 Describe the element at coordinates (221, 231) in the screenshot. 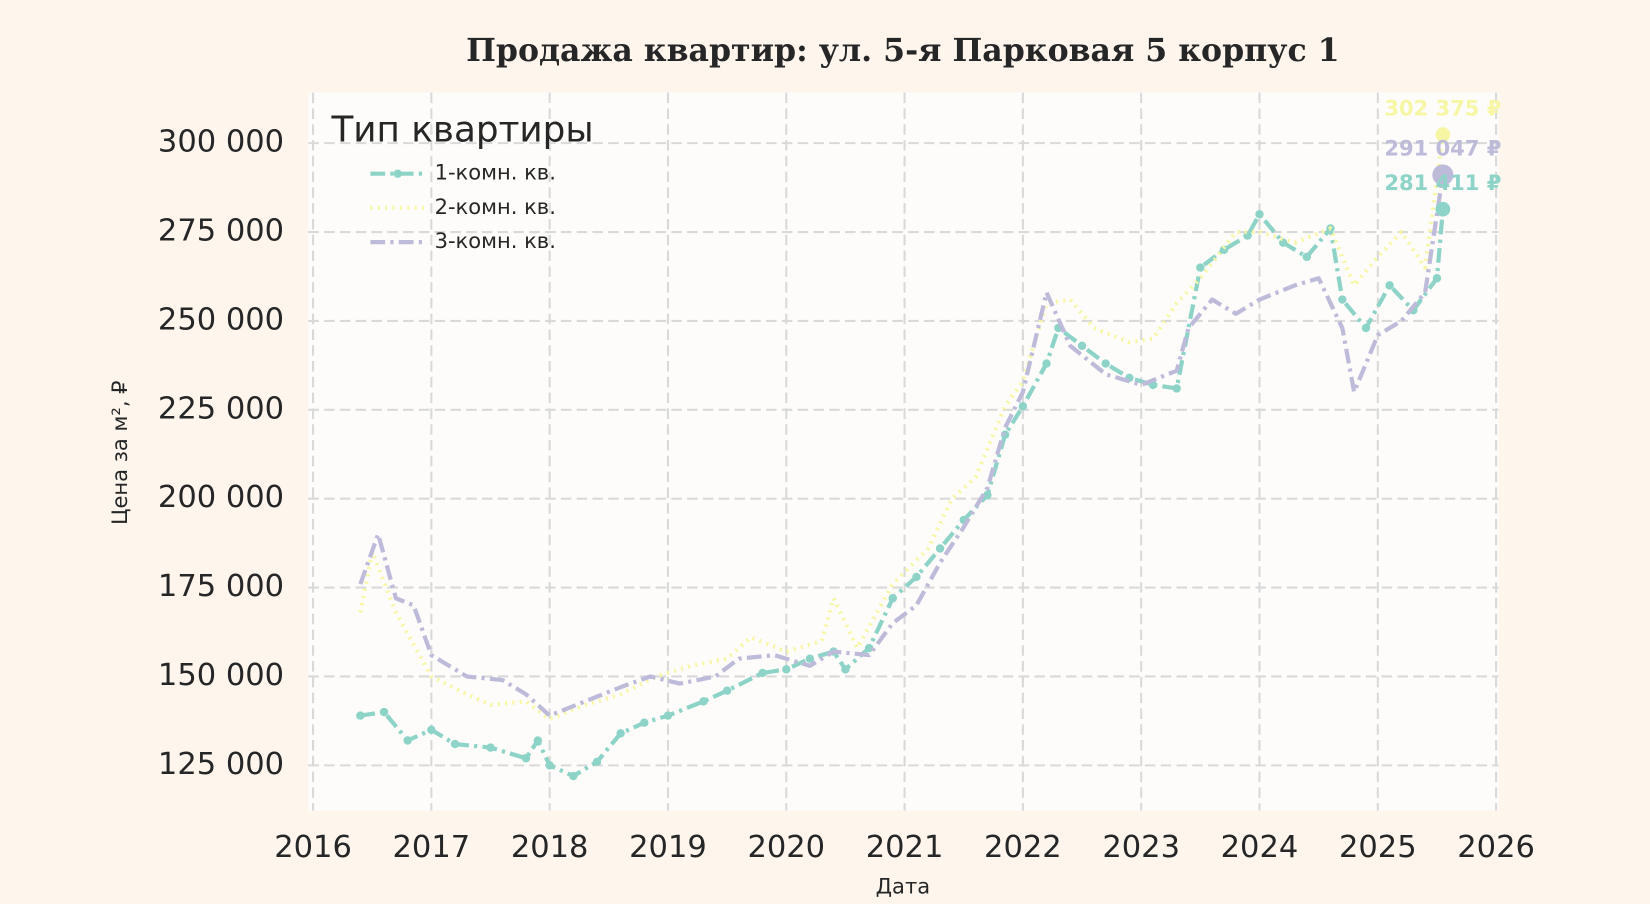

I see `y-tick-label: 275 000` at that location.